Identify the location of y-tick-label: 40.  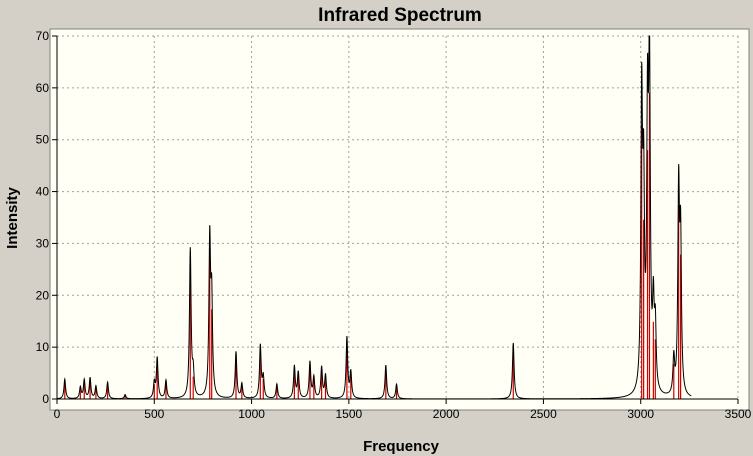
(43, 192).